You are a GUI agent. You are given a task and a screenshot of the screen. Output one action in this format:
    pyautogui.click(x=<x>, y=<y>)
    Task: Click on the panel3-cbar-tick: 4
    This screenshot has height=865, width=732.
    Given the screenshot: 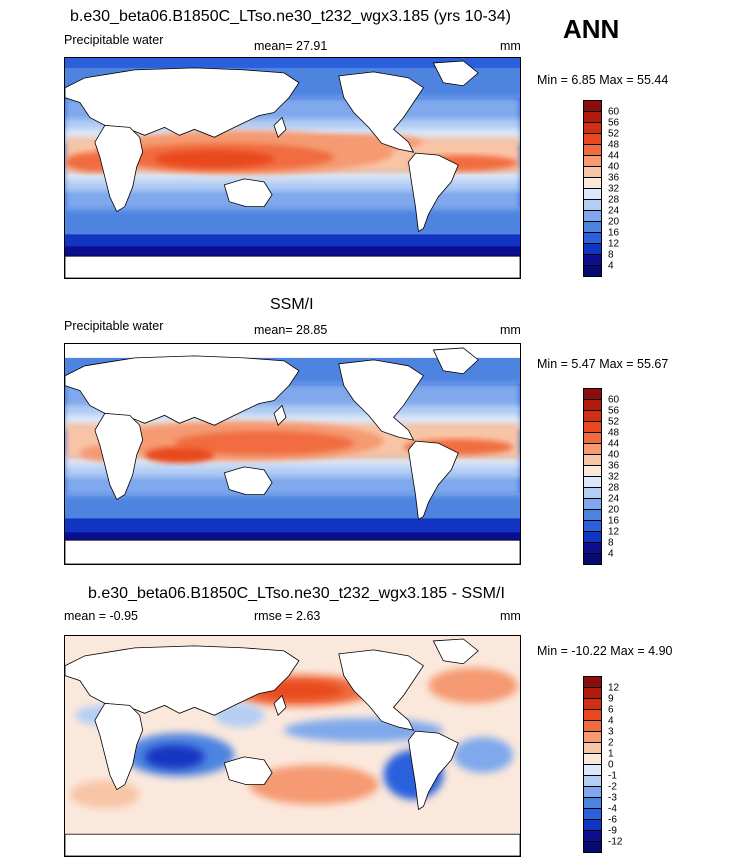 What is the action you would take?
    pyautogui.click(x=611, y=721)
    